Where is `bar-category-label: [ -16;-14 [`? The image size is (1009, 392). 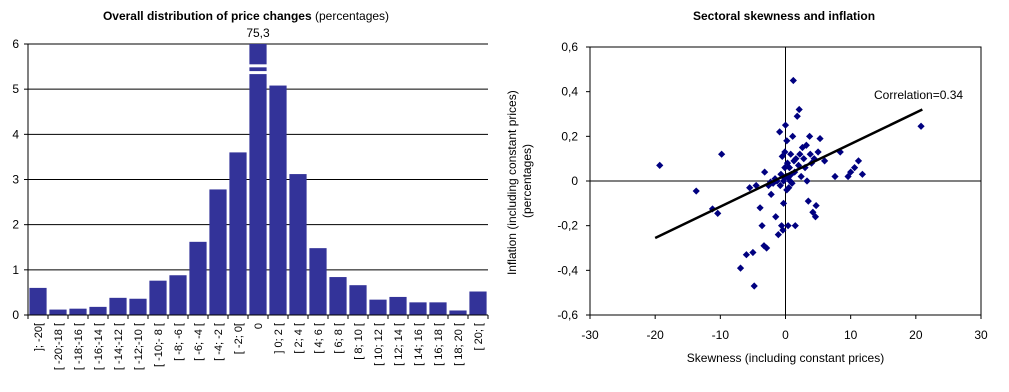
bar-category-label: [ -16;-14 [ is located at coordinates (99, 346).